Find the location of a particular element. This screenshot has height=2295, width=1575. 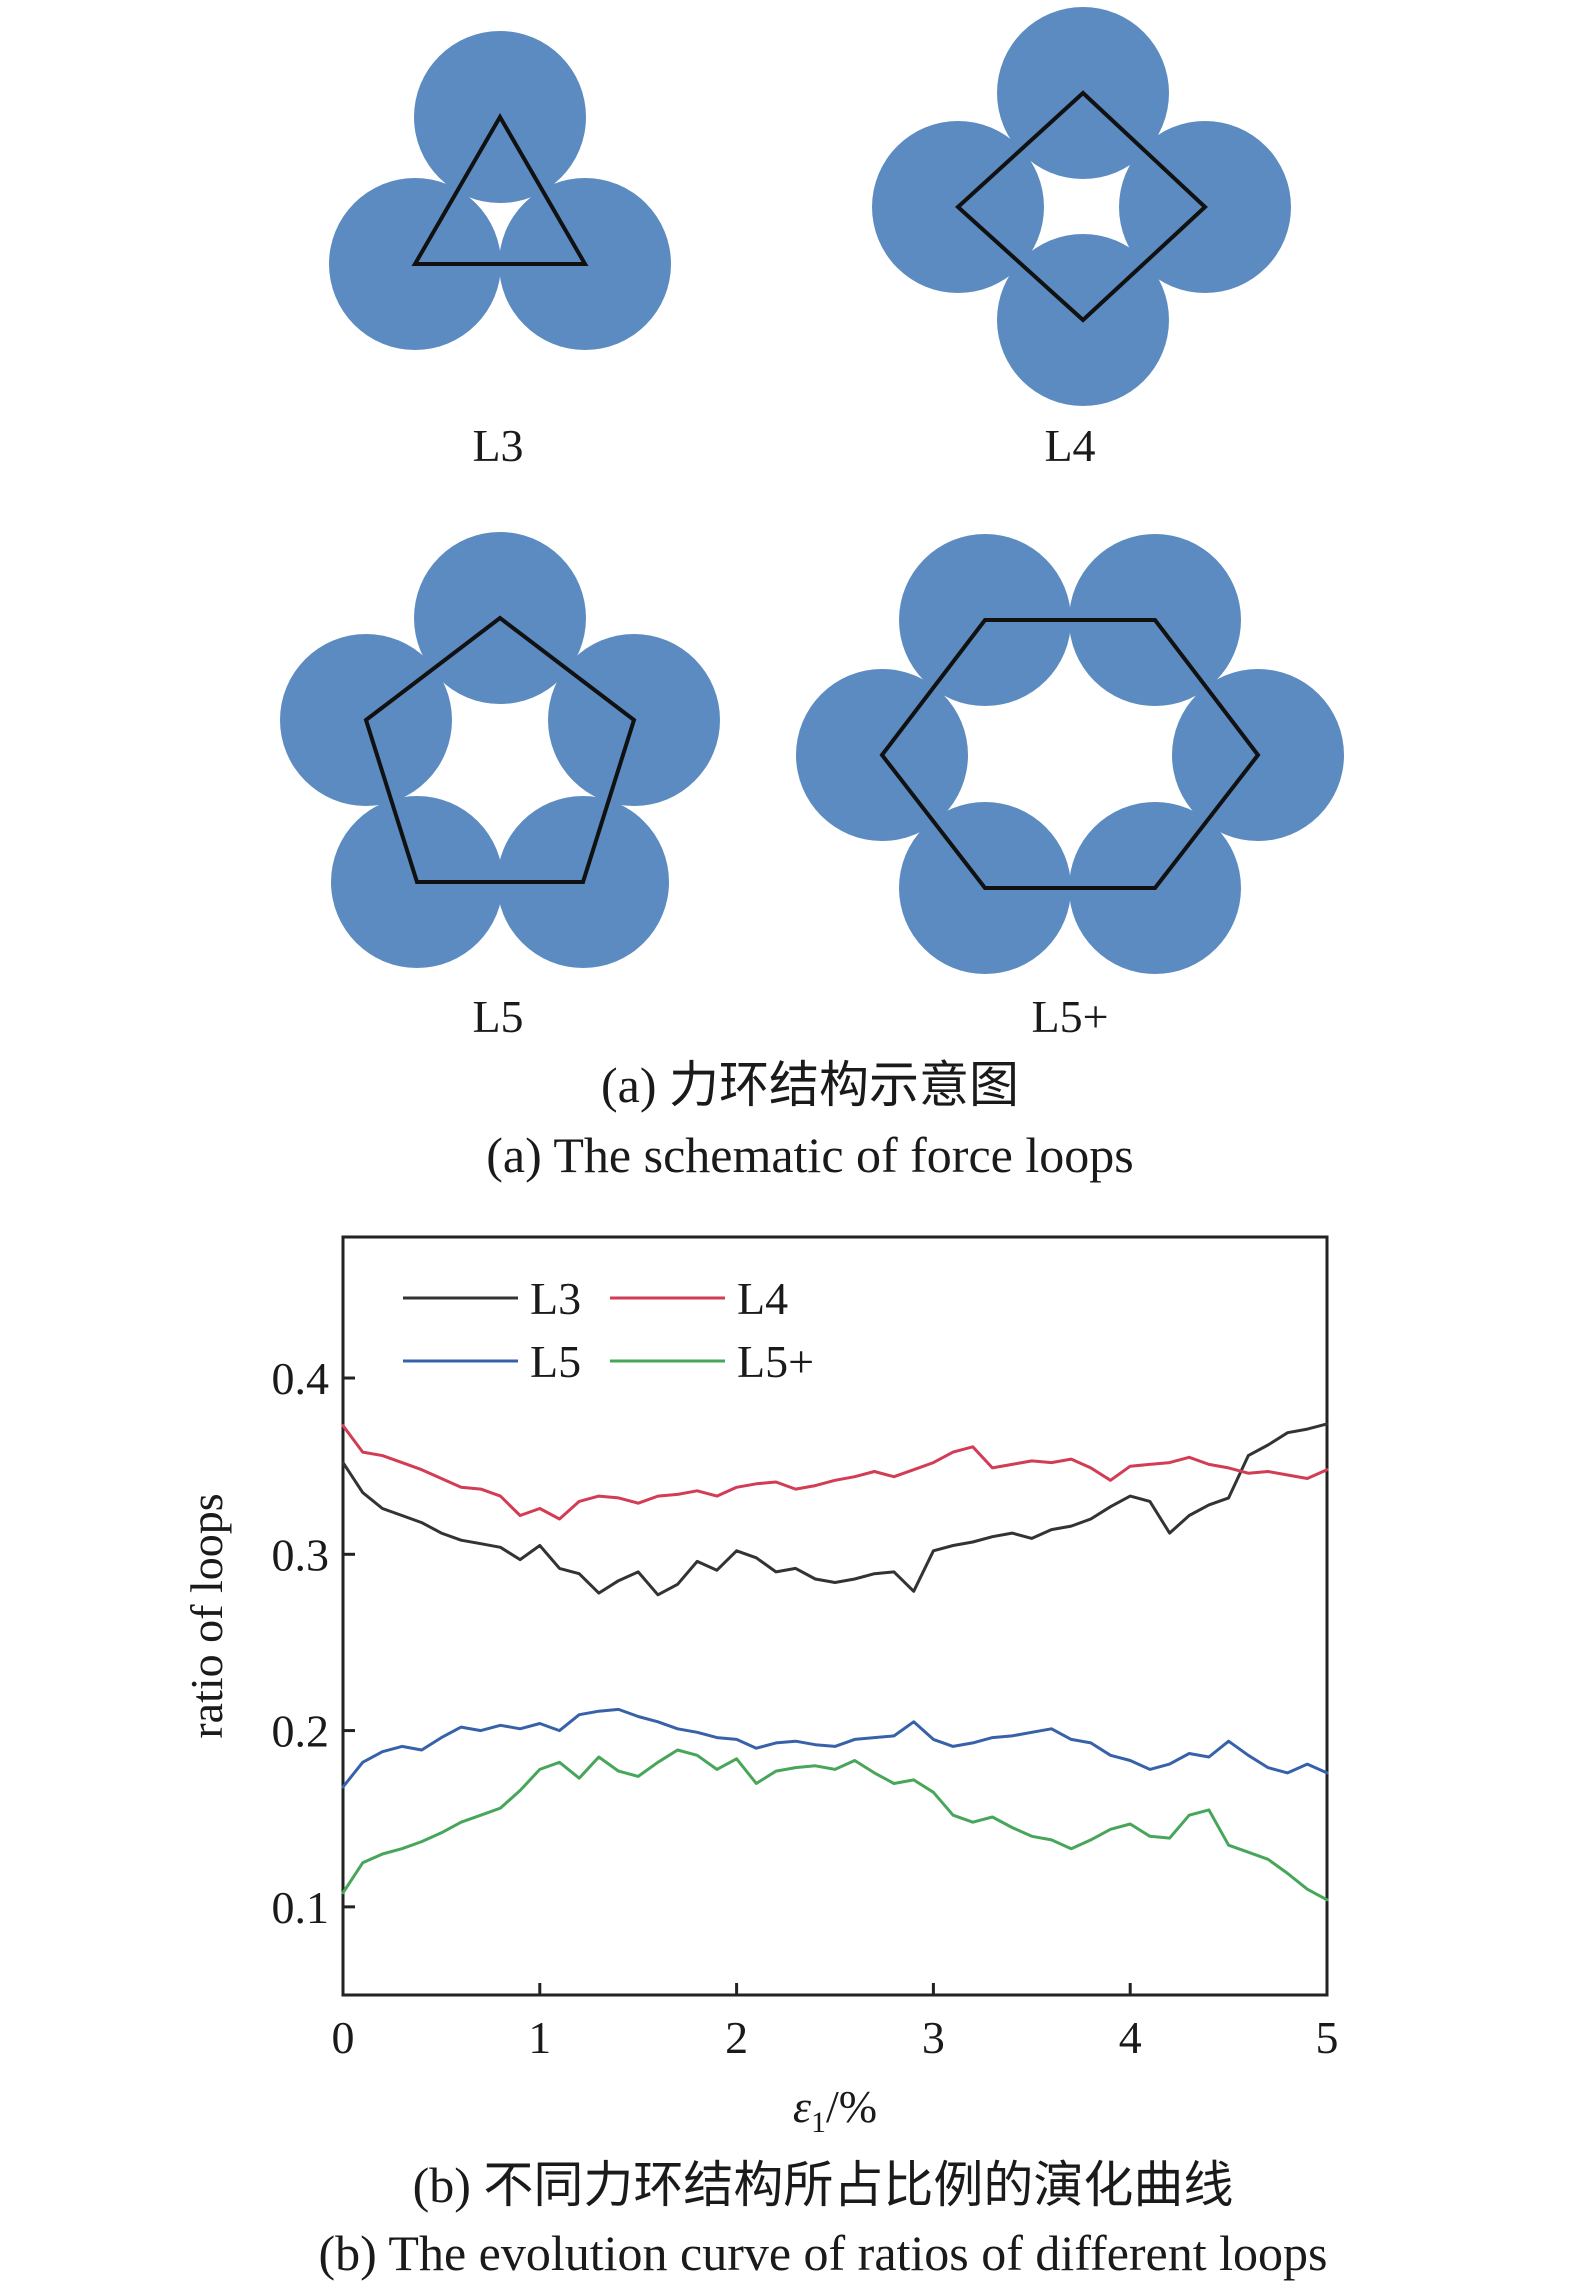

legend-label-l5plus: L5+ is located at coordinates (775, 1361).